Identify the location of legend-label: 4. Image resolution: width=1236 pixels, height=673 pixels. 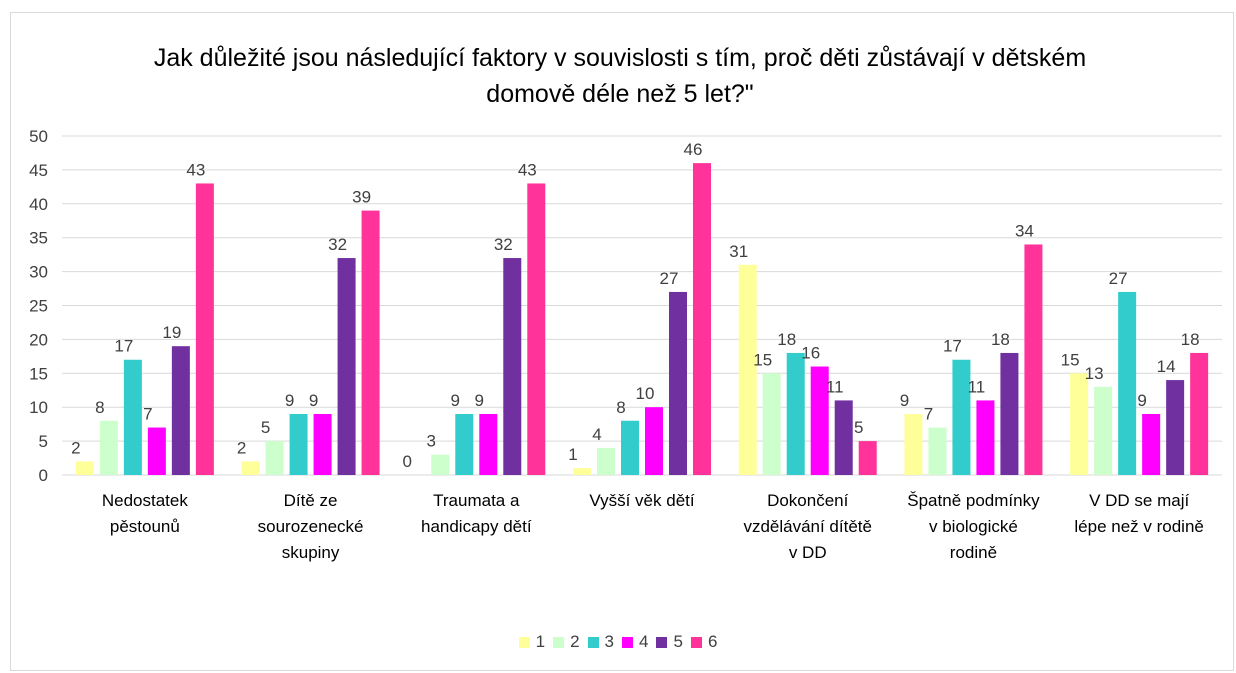
(644, 641).